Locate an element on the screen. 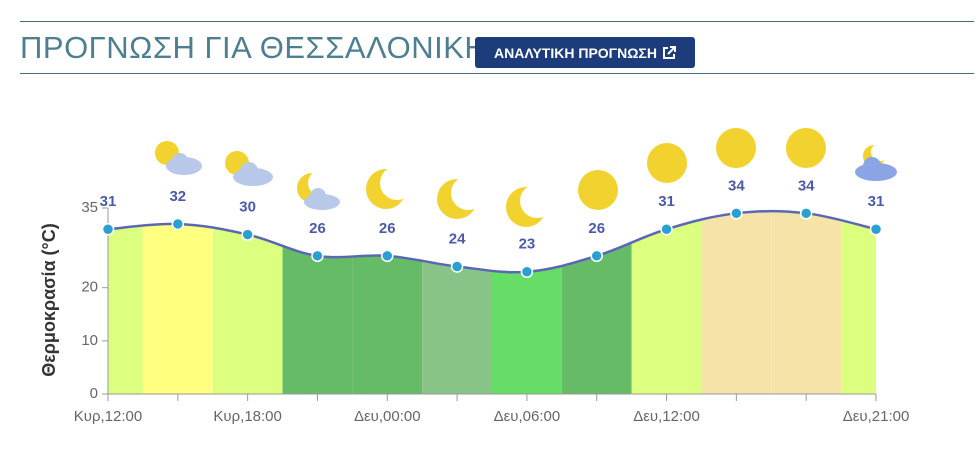  value-label: 32 is located at coordinates (177, 196).